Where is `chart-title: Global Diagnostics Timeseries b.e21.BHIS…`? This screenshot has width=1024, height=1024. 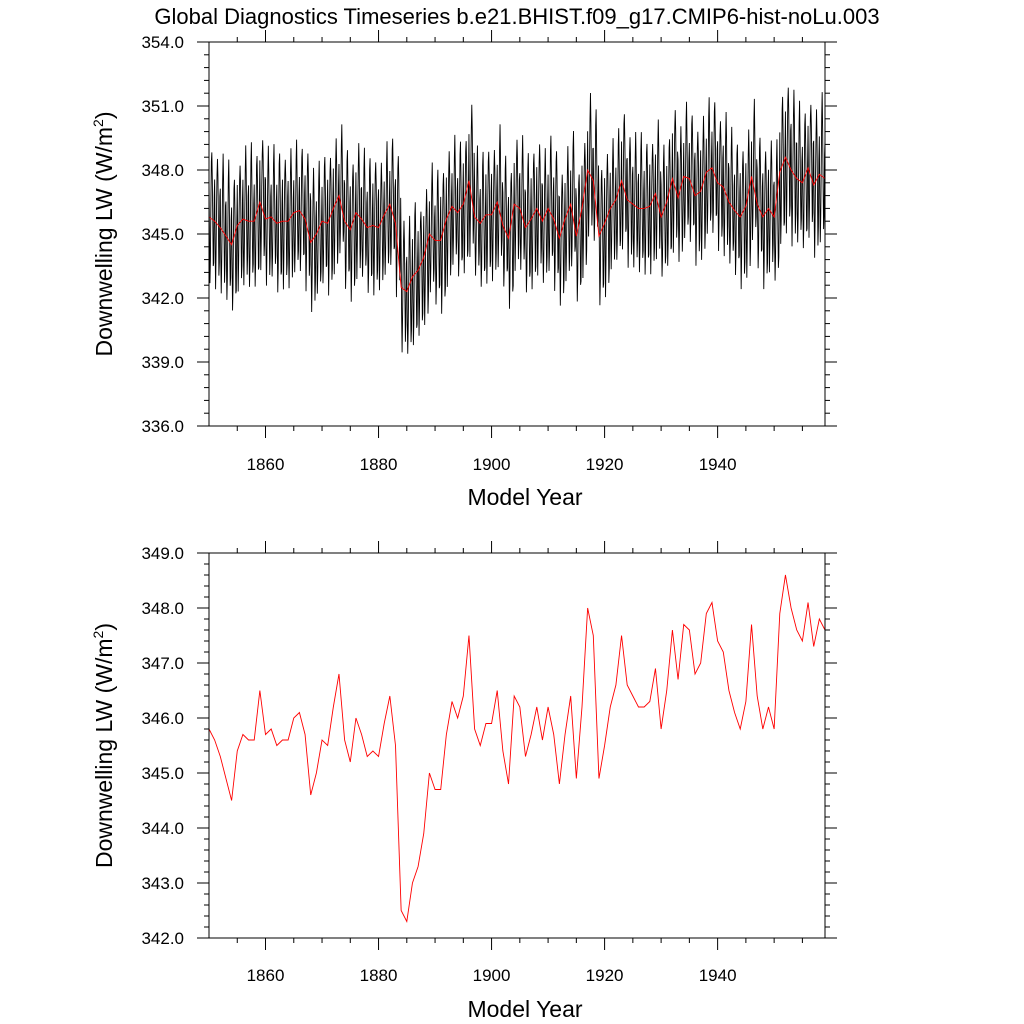 chart-title: Global Diagnostics Timeseries b.e21.BHIS… is located at coordinates (516, 16).